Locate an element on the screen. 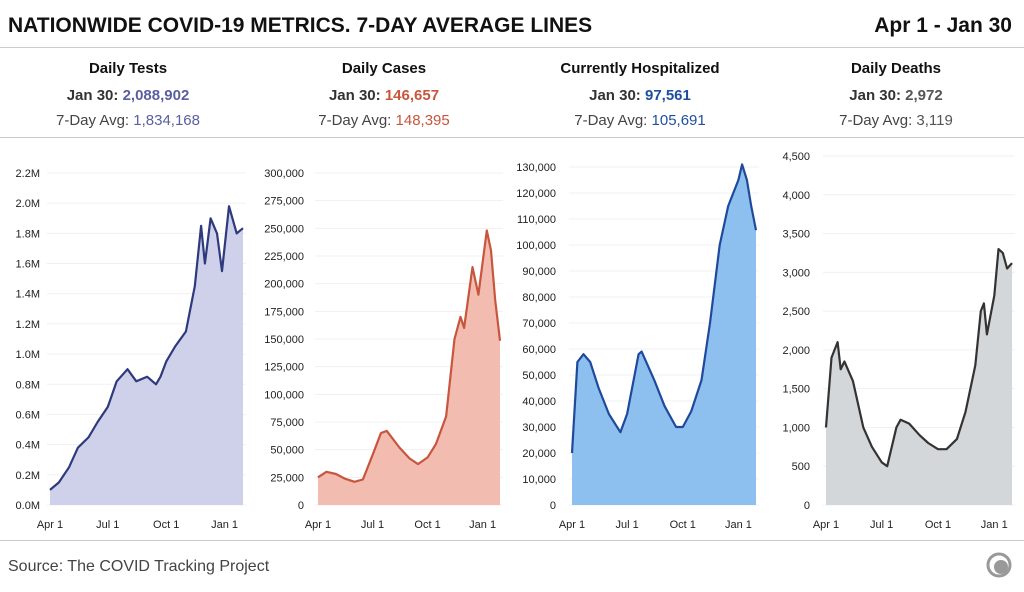 The height and width of the screenshot is (592, 1024). y-tick-label: 0.8M is located at coordinates (28, 385).